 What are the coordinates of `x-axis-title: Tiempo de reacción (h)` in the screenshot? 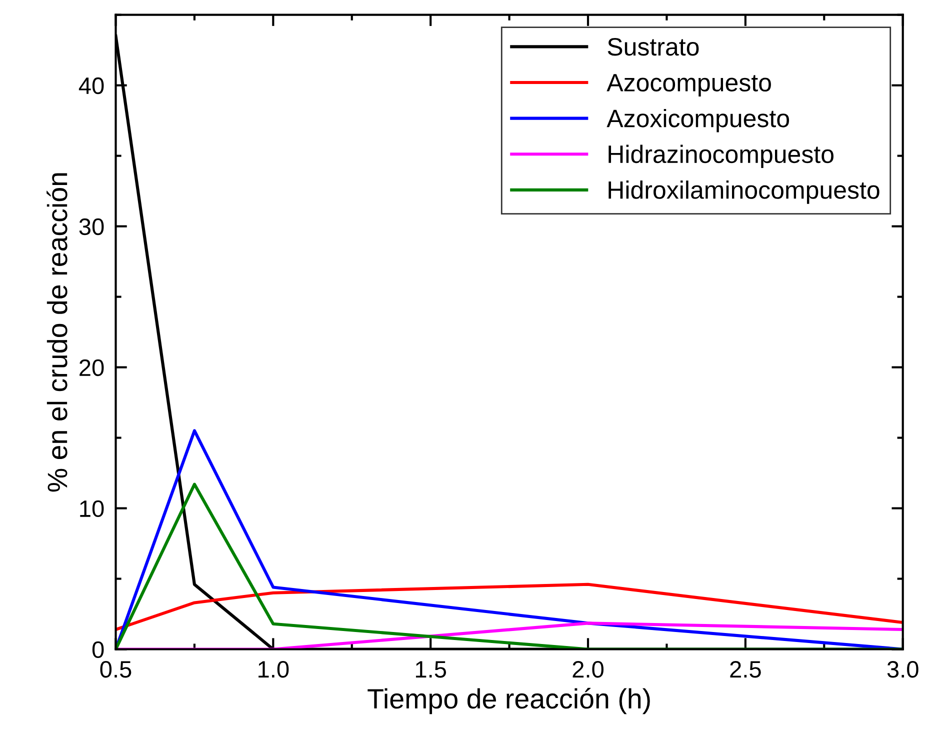 It's located at (509, 701).